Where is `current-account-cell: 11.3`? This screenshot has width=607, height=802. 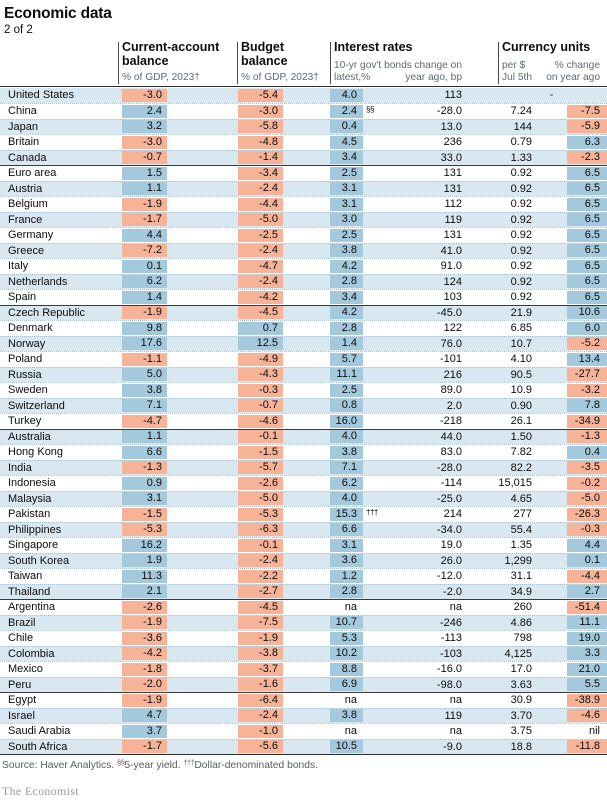 current-account-cell: 11.3 is located at coordinates (144, 576).